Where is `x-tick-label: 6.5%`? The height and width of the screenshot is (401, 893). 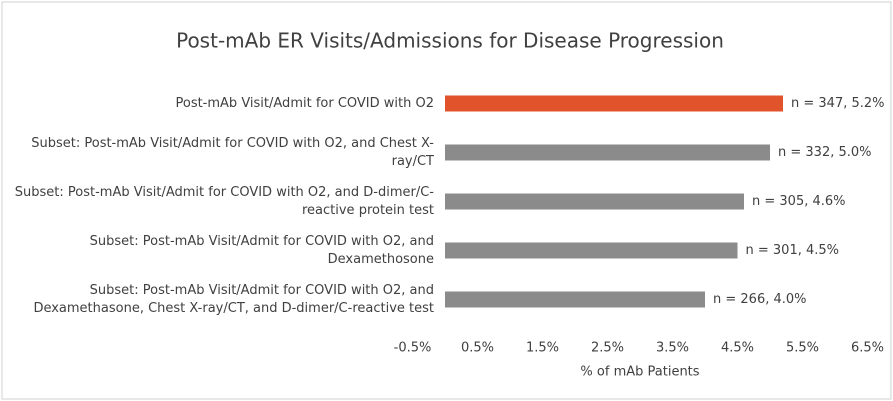 x-tick-label: 6.5% is located at coordinates (867, 348).